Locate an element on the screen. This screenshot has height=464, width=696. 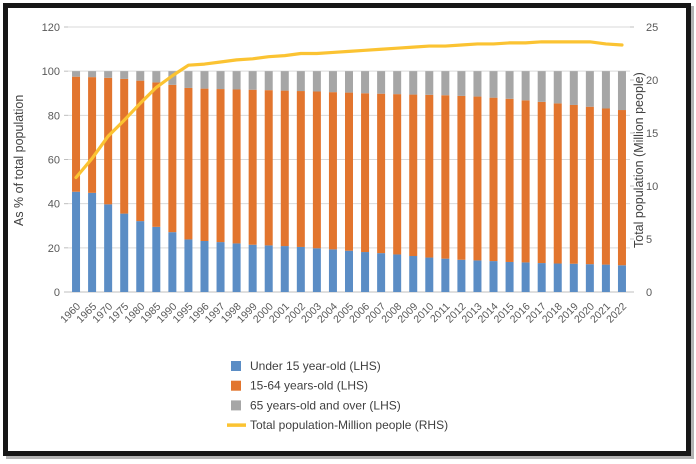
legend-label: Under 15 year-old (LHS) is located at coordinates (315, 366).